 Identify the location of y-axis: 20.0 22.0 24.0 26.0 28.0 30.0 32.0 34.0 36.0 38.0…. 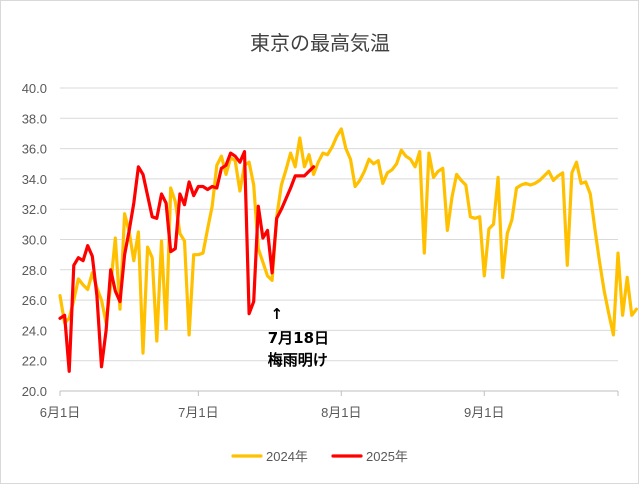
(34, 240).